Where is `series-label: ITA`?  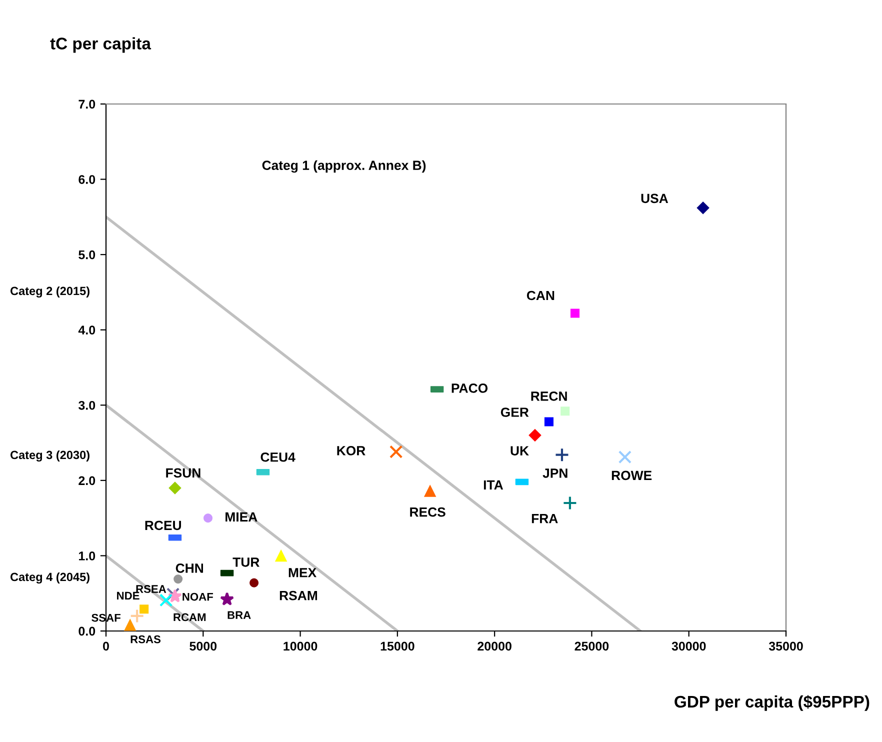
series-label: ITA is located at coordinates (494, 485).